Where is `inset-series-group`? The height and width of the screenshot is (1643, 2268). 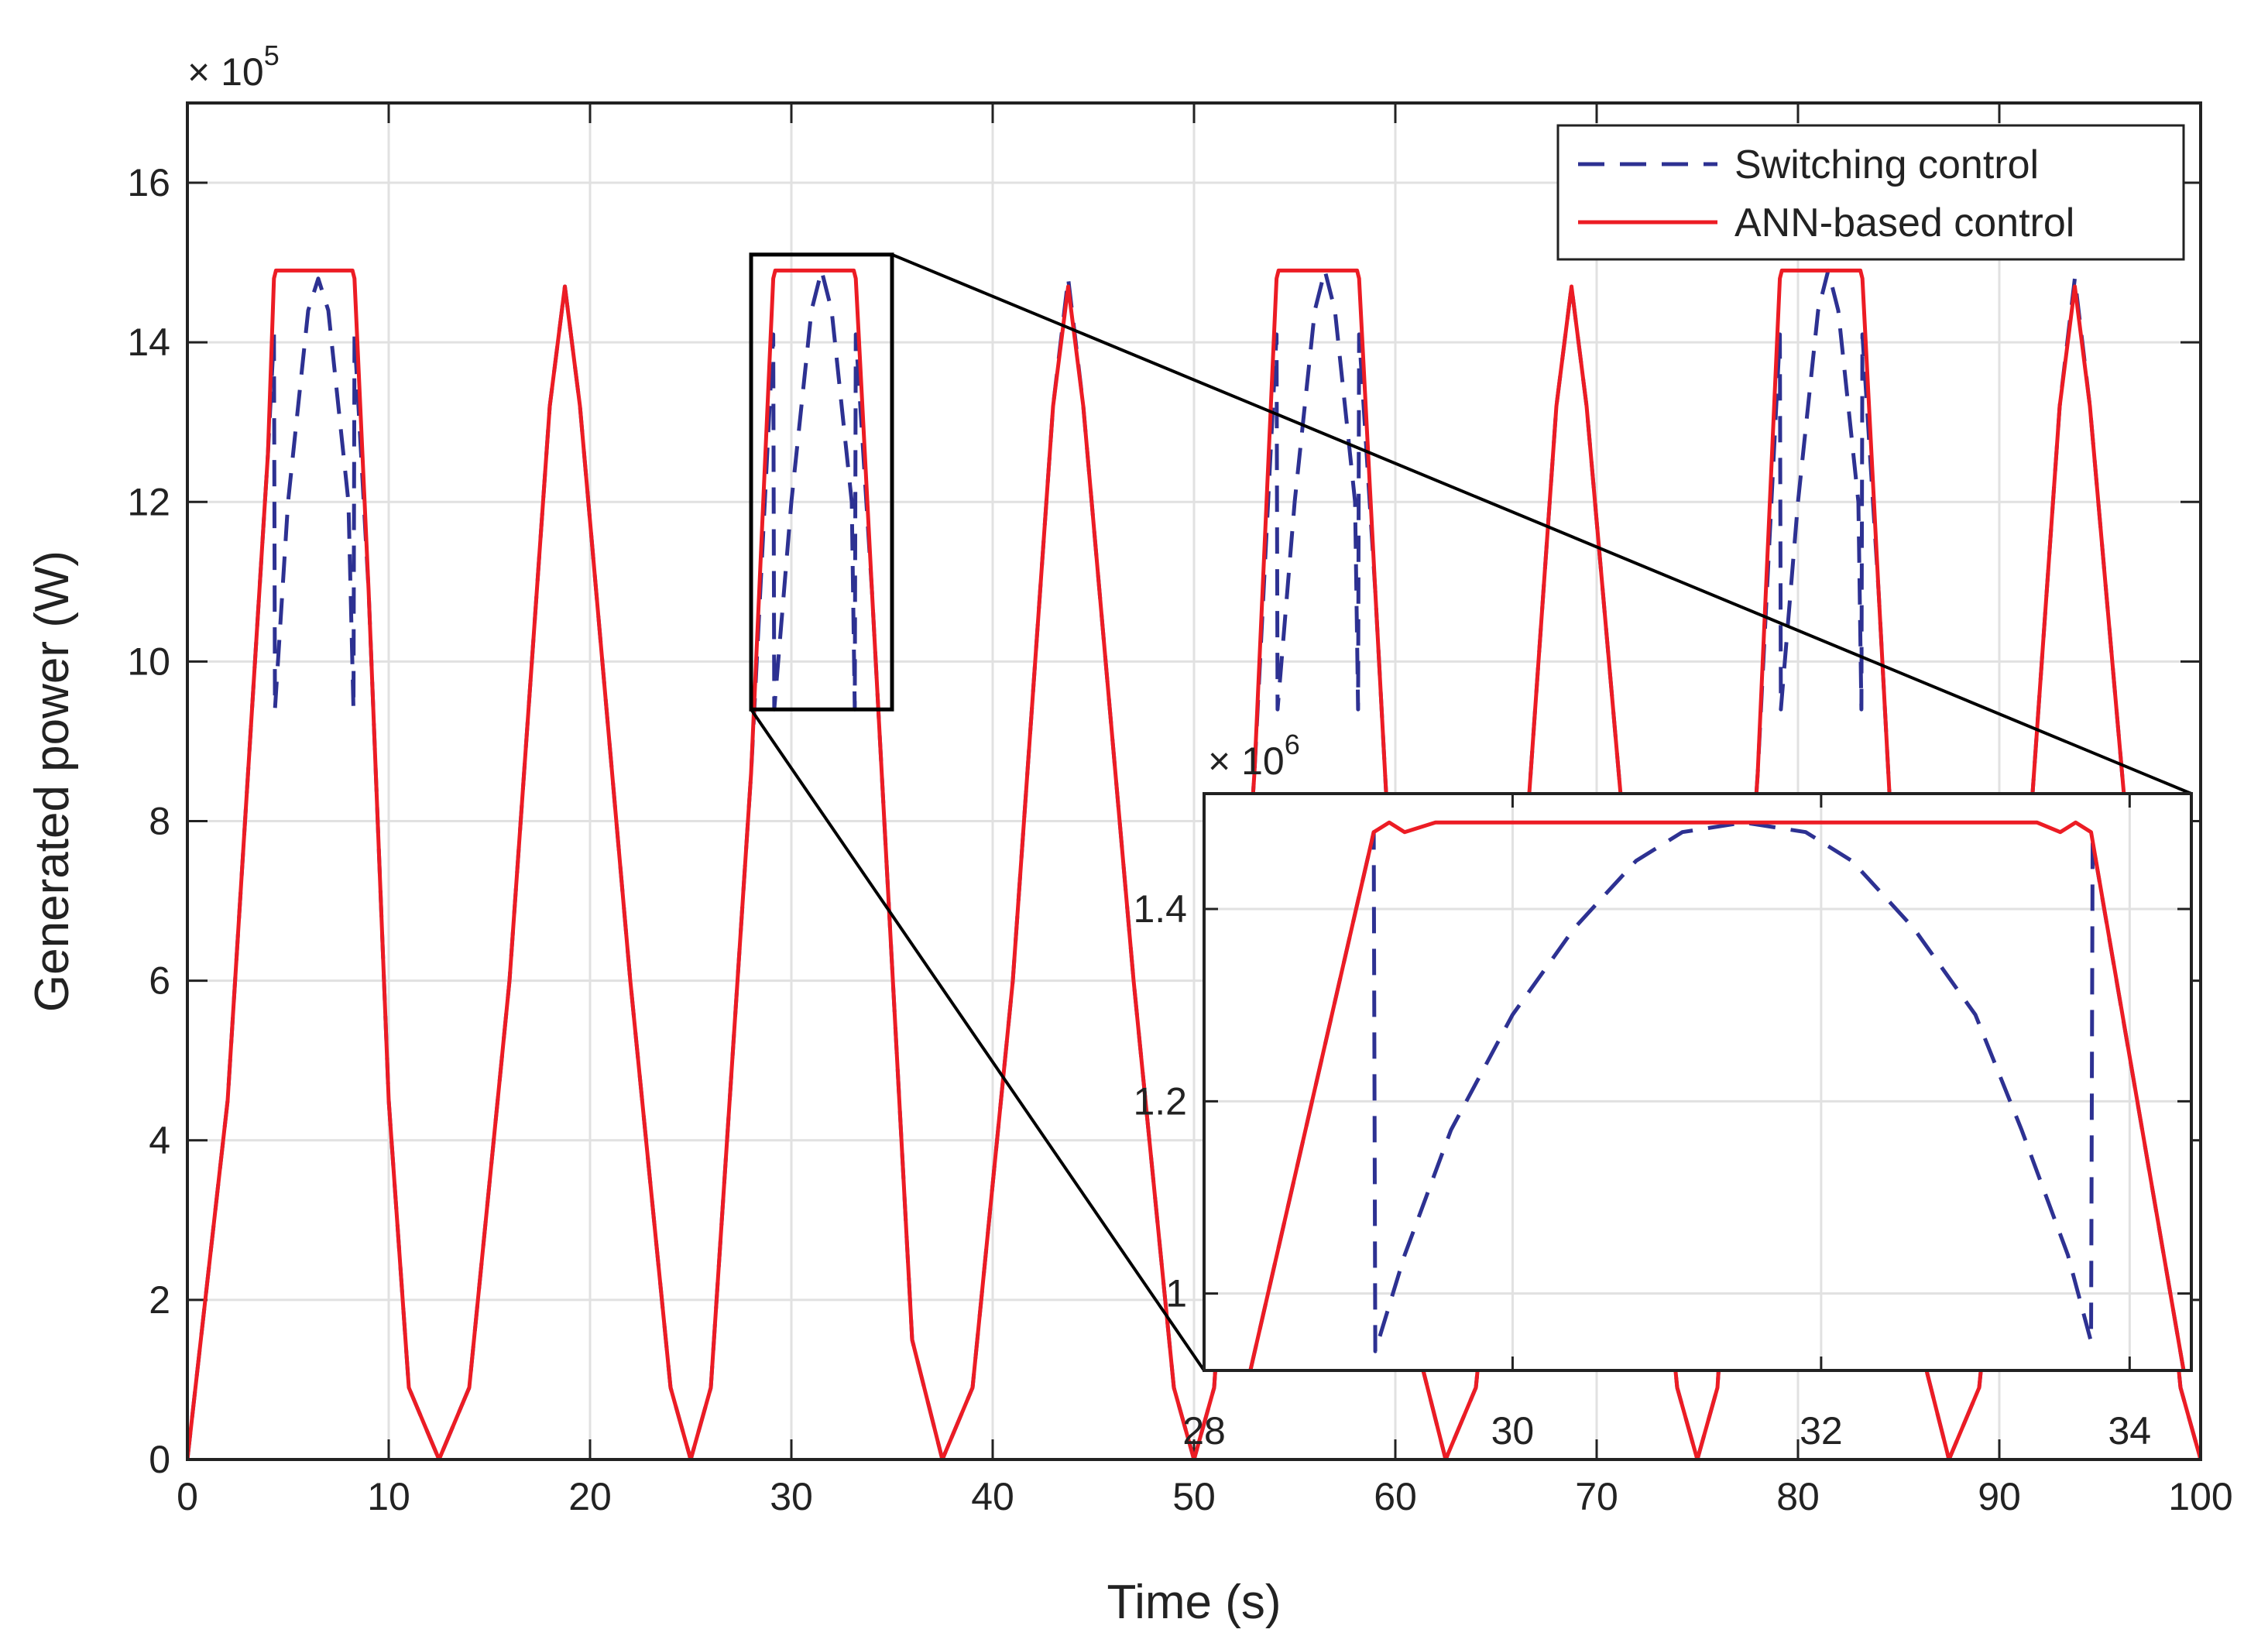
inset-series-group is located at coordinates (1717, 1095).